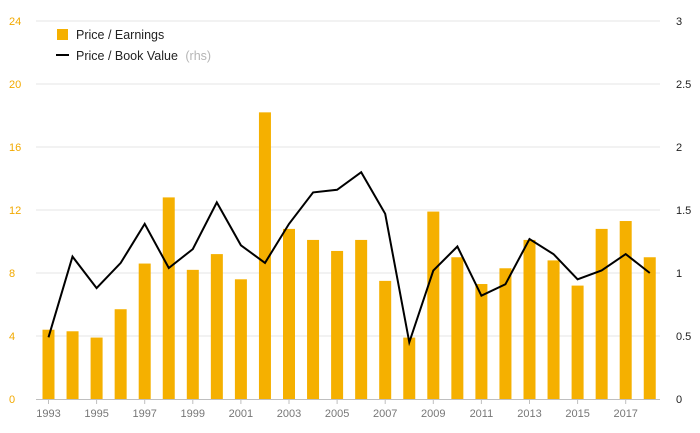  What do you see at coordinates (15, 148) in the screenshot?
I see `y-left-tick-label: 16` at bounding box center [15, 148].